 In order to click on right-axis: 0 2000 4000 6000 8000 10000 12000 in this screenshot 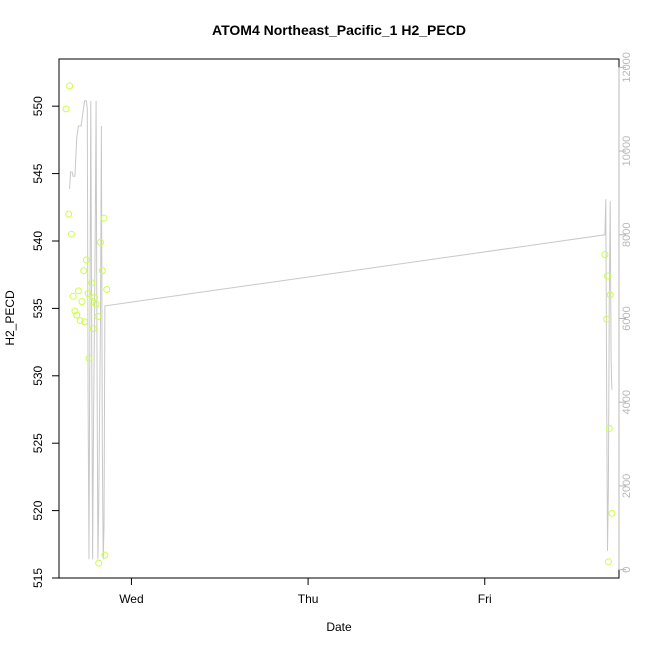, I will do `click(625, 312)`.